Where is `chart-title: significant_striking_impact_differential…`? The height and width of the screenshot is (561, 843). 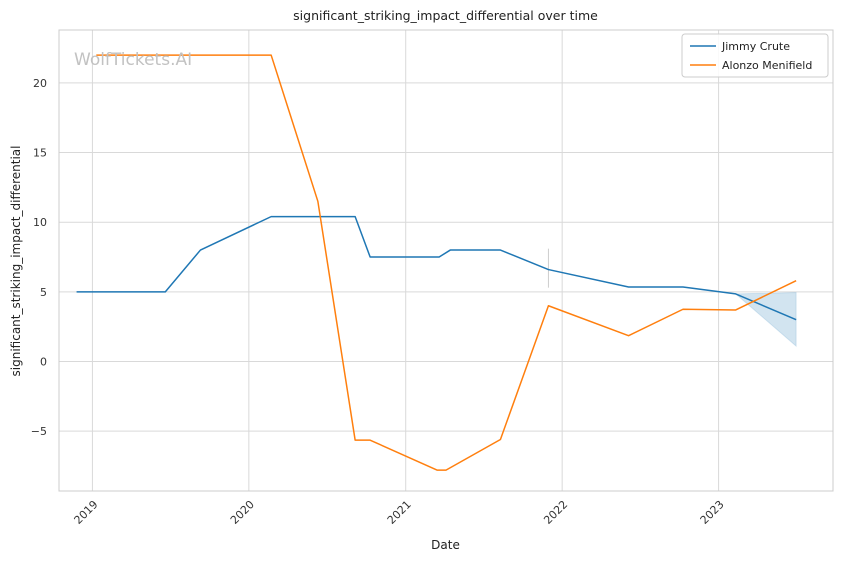
chart-title: significant_striking_impact_differential… is located at coordinates (445, 15).